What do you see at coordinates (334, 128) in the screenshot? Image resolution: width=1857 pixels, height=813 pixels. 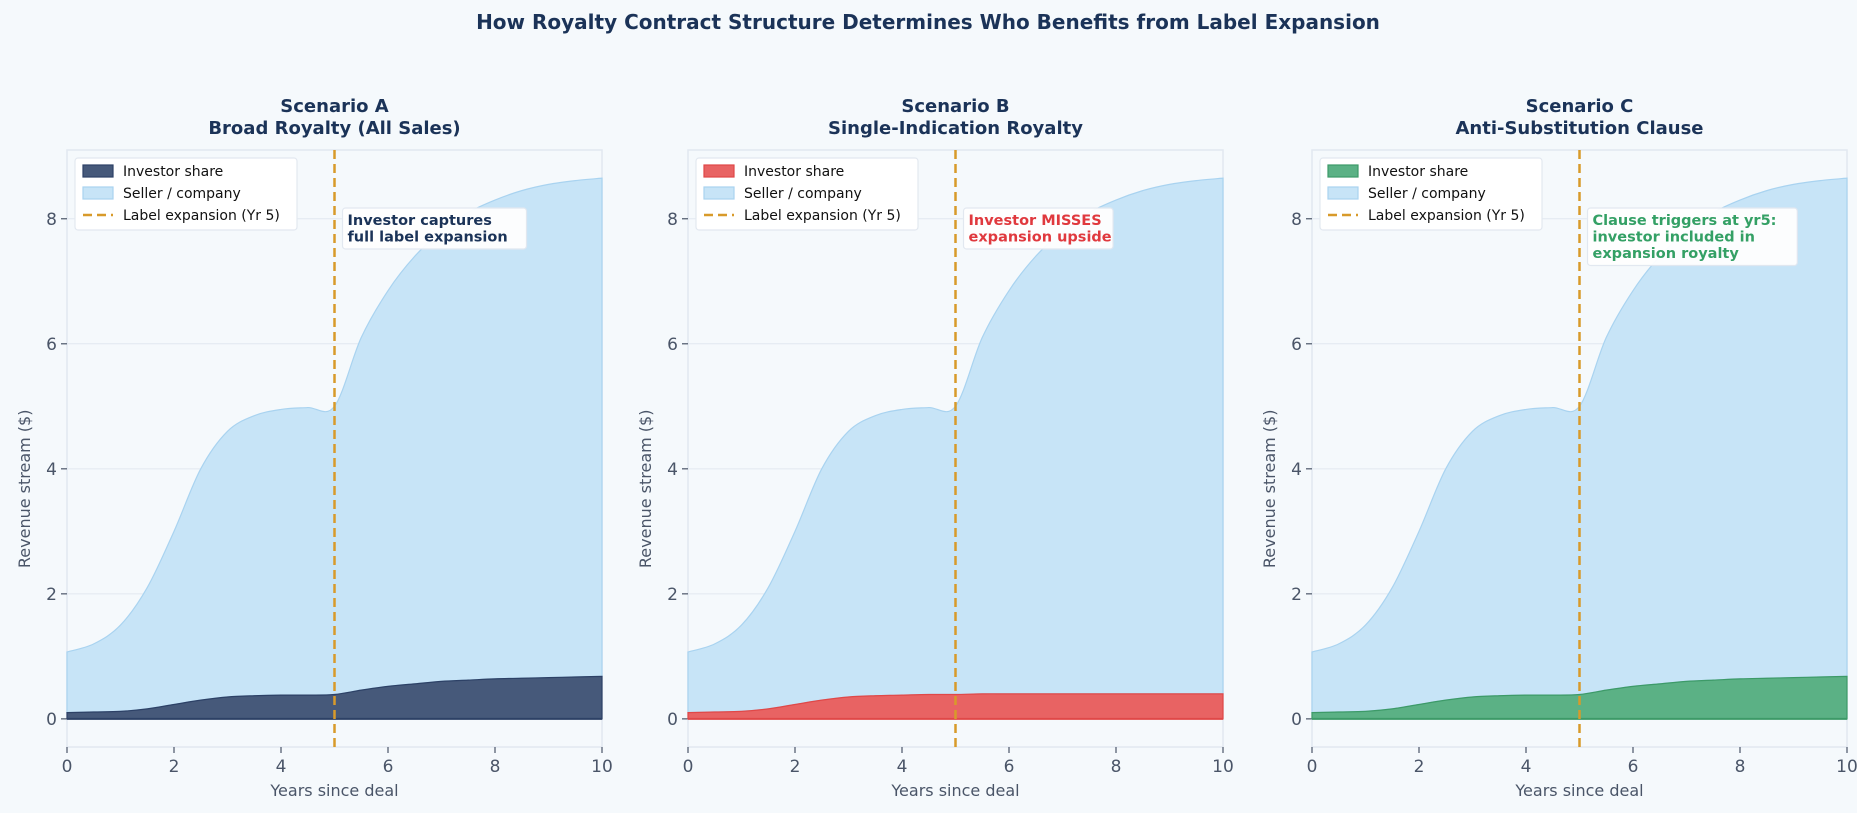 I see `panel-title-line2: Broad Royalty (All Sales)` at bounding box center [334, 128].